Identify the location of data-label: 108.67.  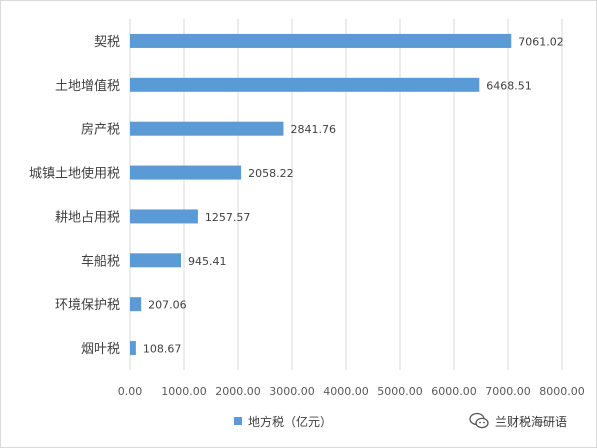
(162, 349).